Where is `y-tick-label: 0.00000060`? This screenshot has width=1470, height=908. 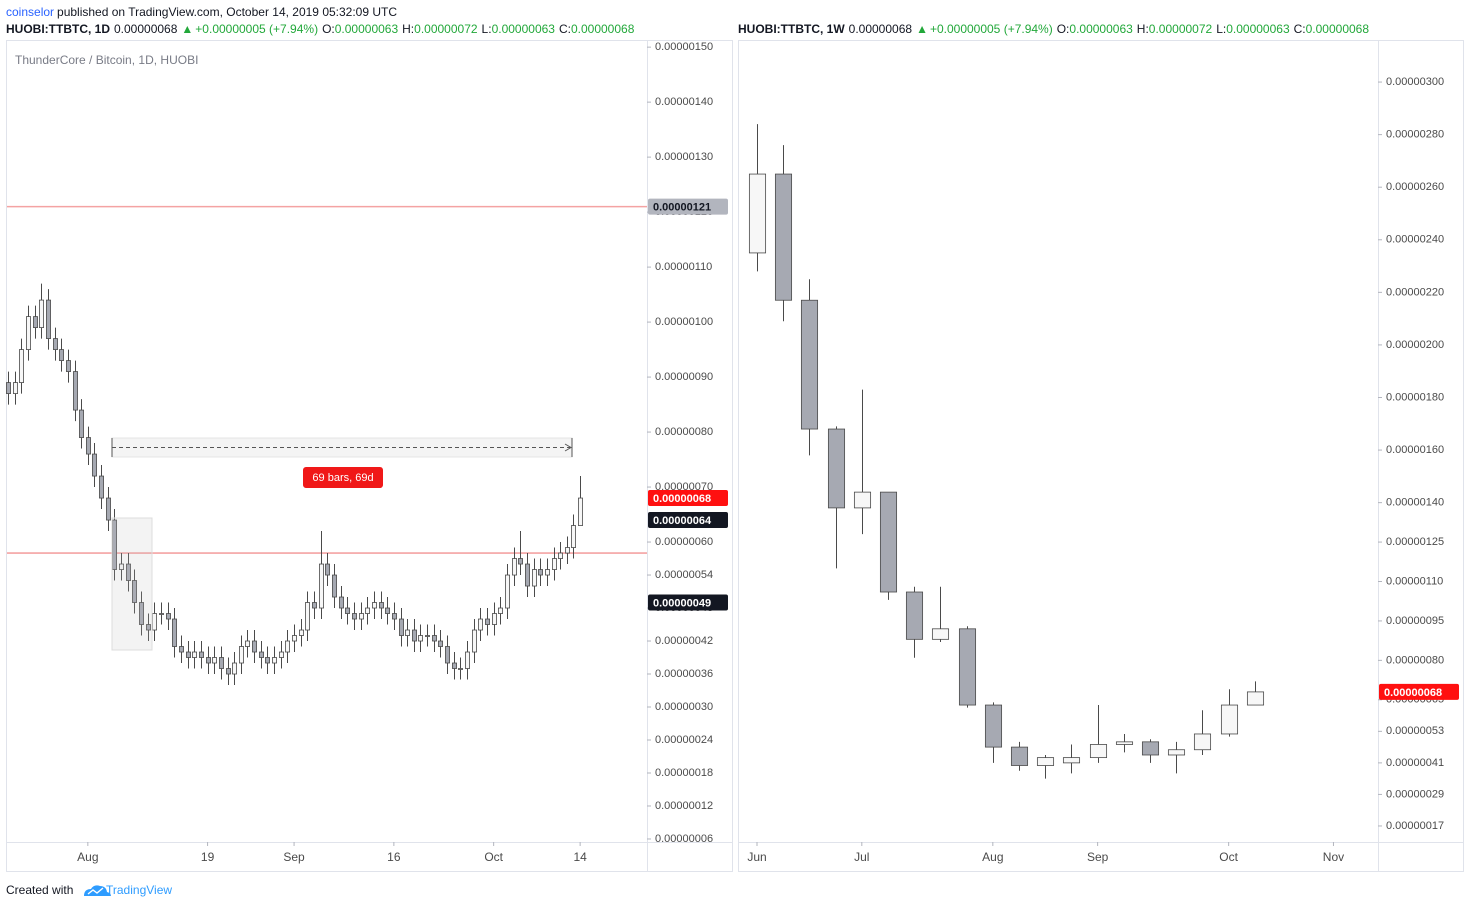
y-tick-label: 0.00000060 is located at coordinates (684, 542).